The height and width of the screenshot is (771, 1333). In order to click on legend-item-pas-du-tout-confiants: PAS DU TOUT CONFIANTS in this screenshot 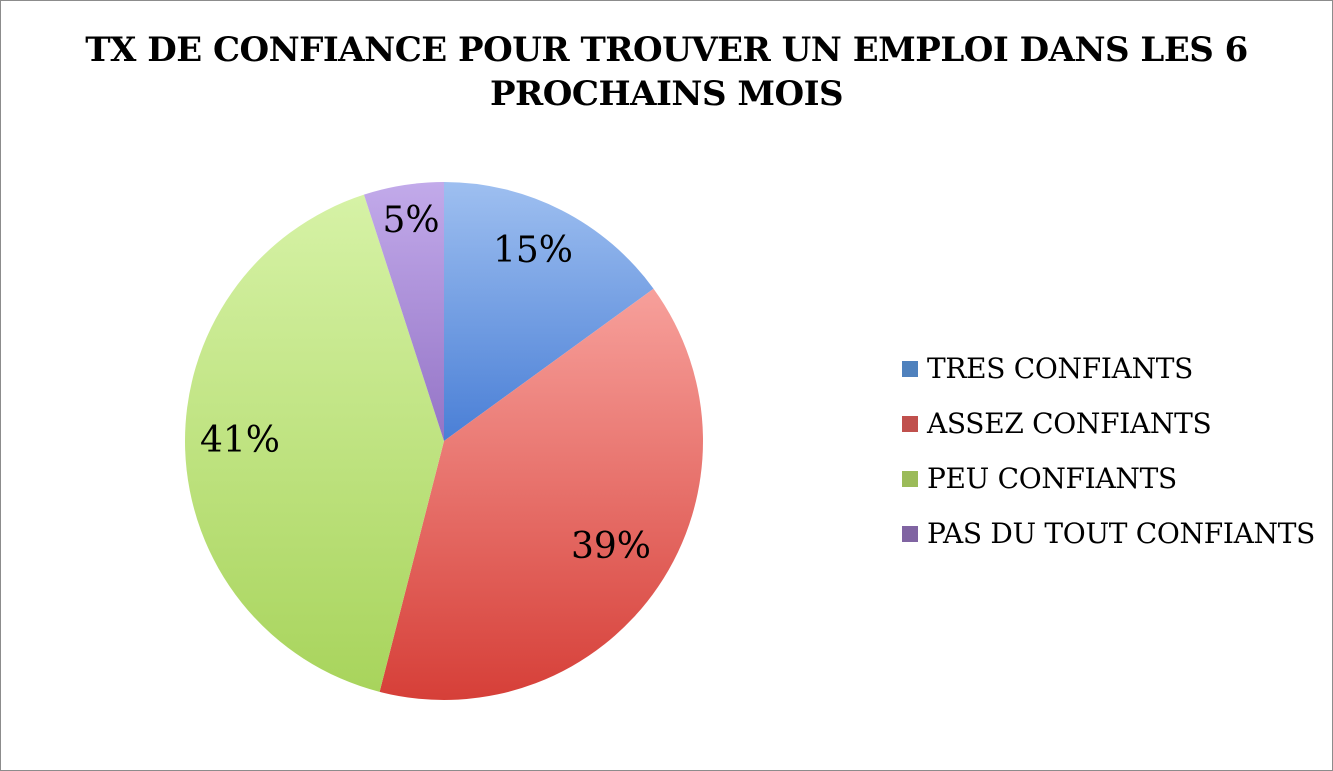, I will do `click(1108, 533)`.